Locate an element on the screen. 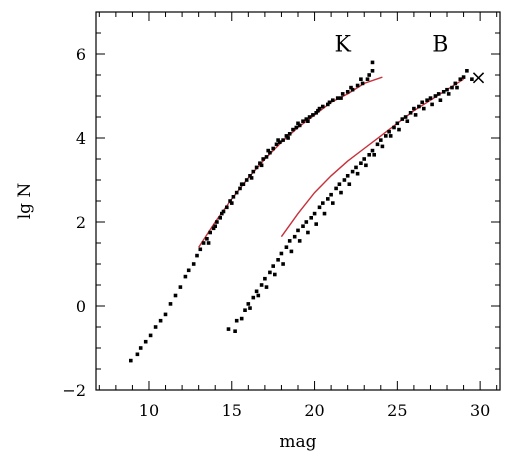  x-tick-label: 10 is located at coordinates (149, 410).